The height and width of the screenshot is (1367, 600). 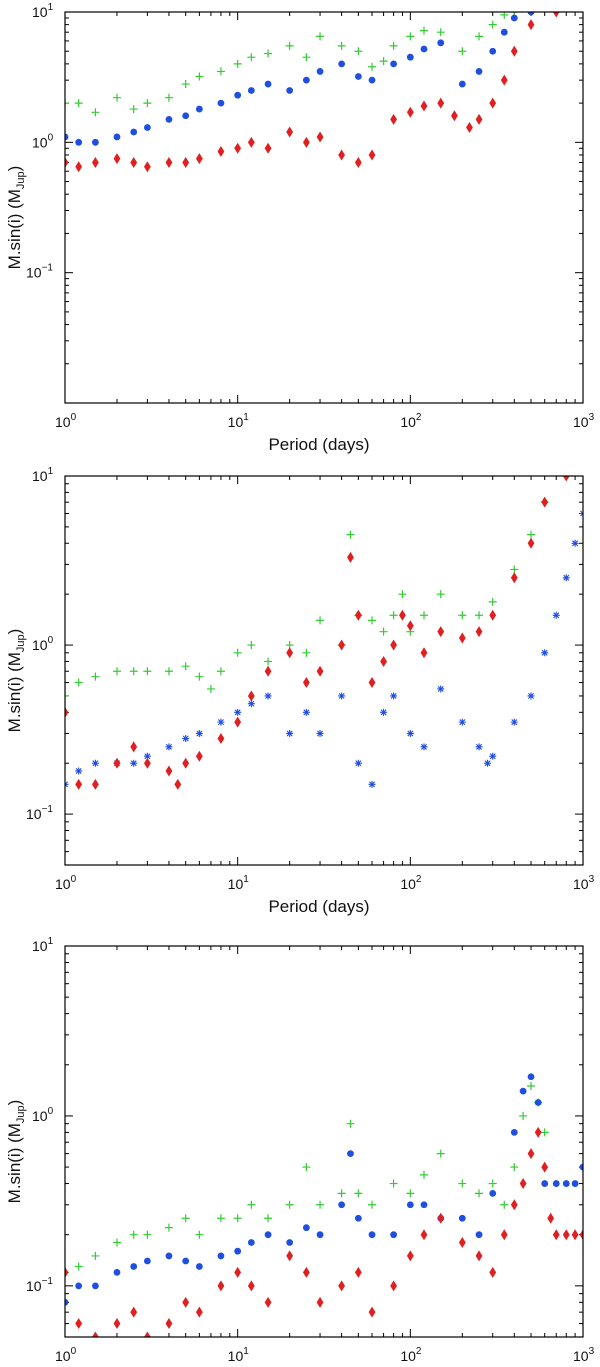 I want to click on x-tick-label: 10², so click(x=411, y=883).